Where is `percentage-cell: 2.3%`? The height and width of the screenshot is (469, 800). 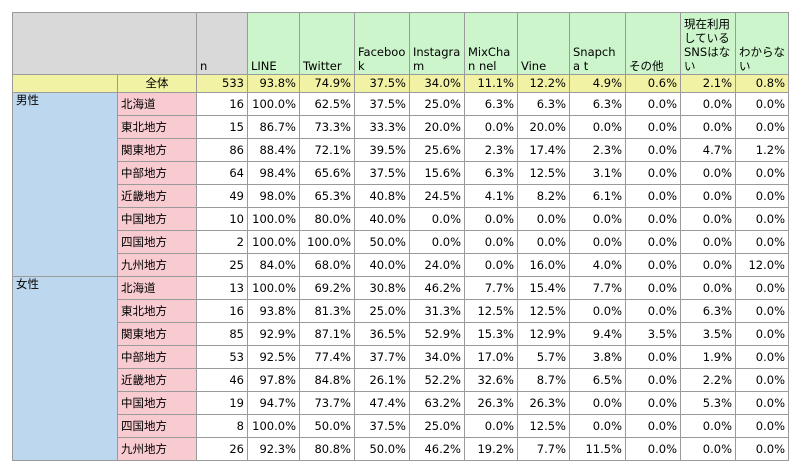 percentage-cell: 2.3% is located at coordinates (597, 150).